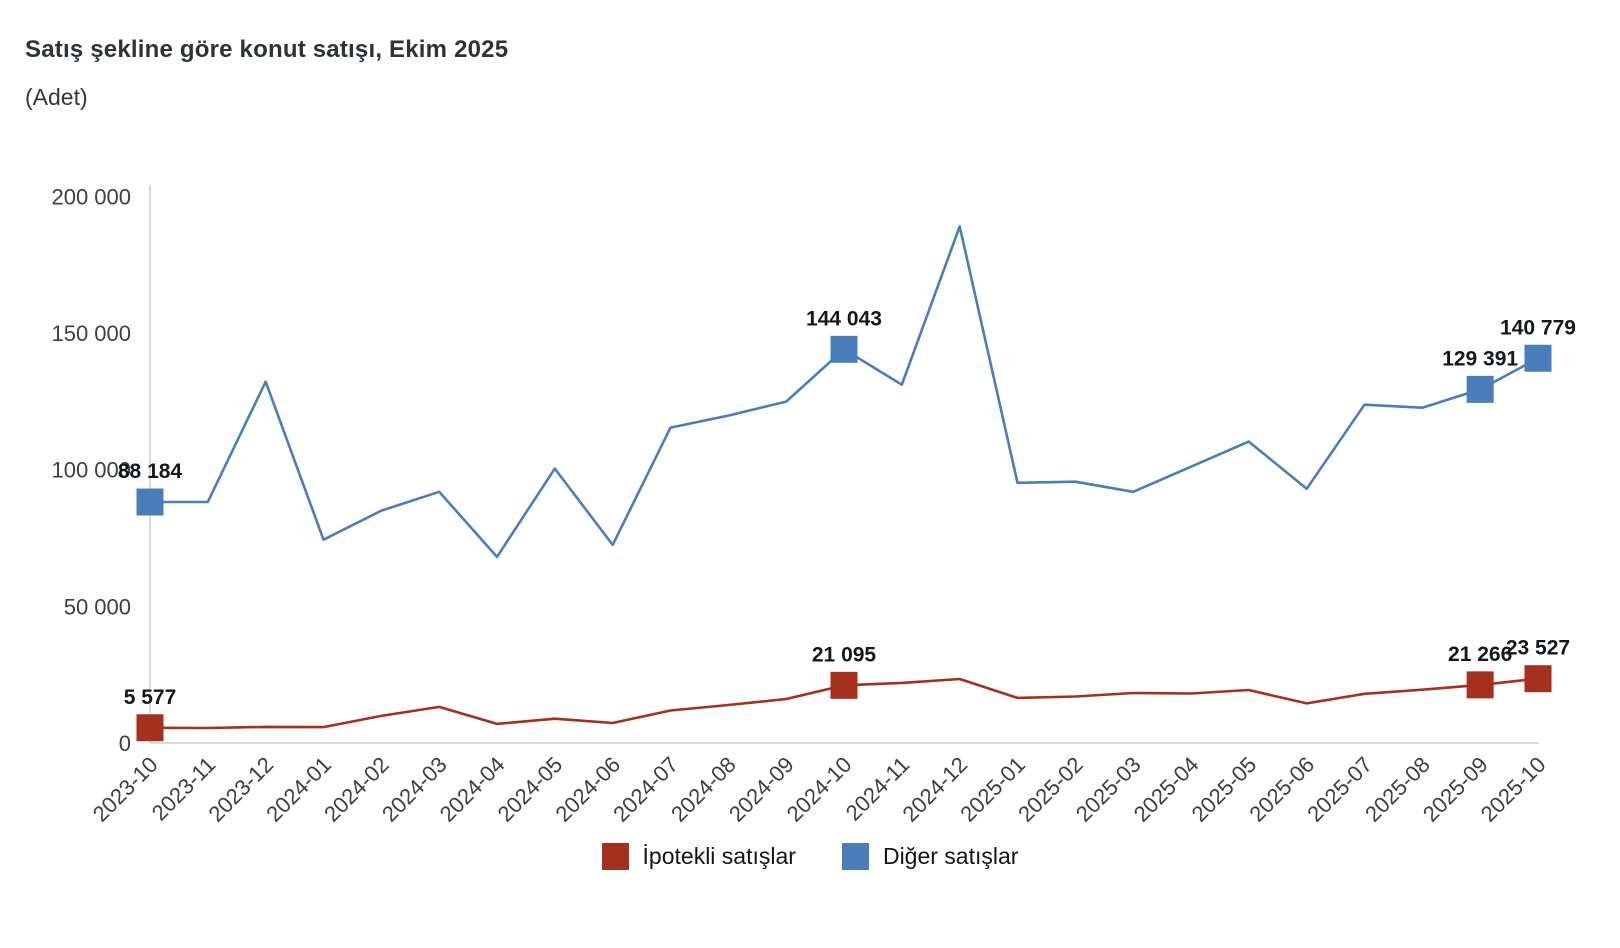 The image size is (1620, 948). I want to click on chart-subtitle: (Adet), so click(56, 97).